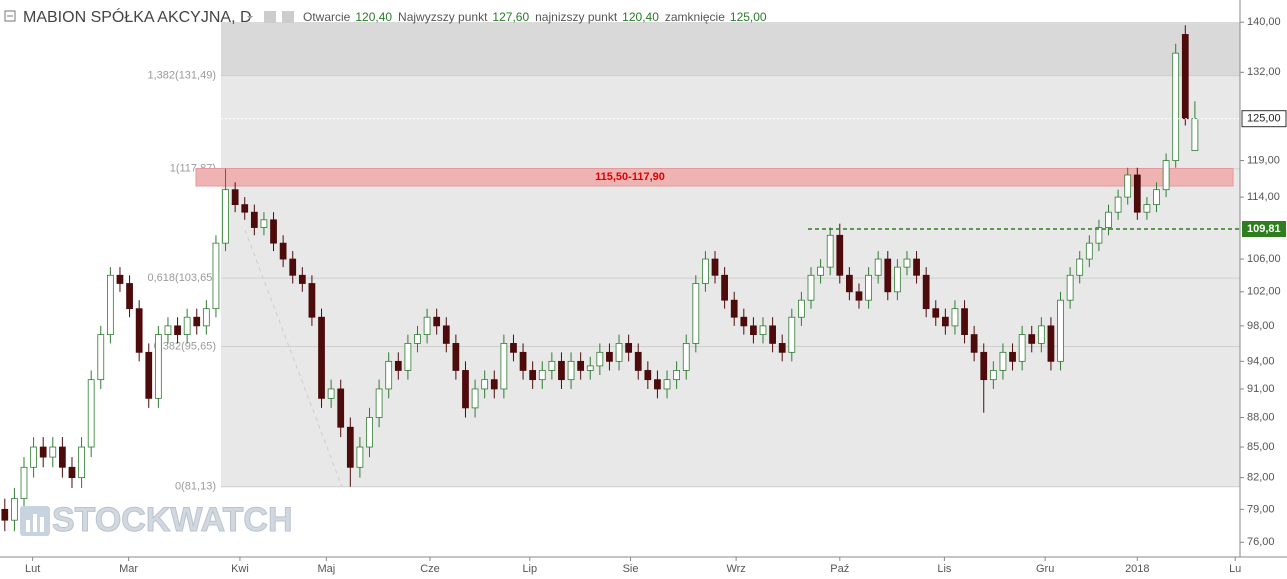 This screenshot has width=1287, height=579. Describe the element at coordinates (714, 177) in the screenshot. I see `resistance-zone` at that location.